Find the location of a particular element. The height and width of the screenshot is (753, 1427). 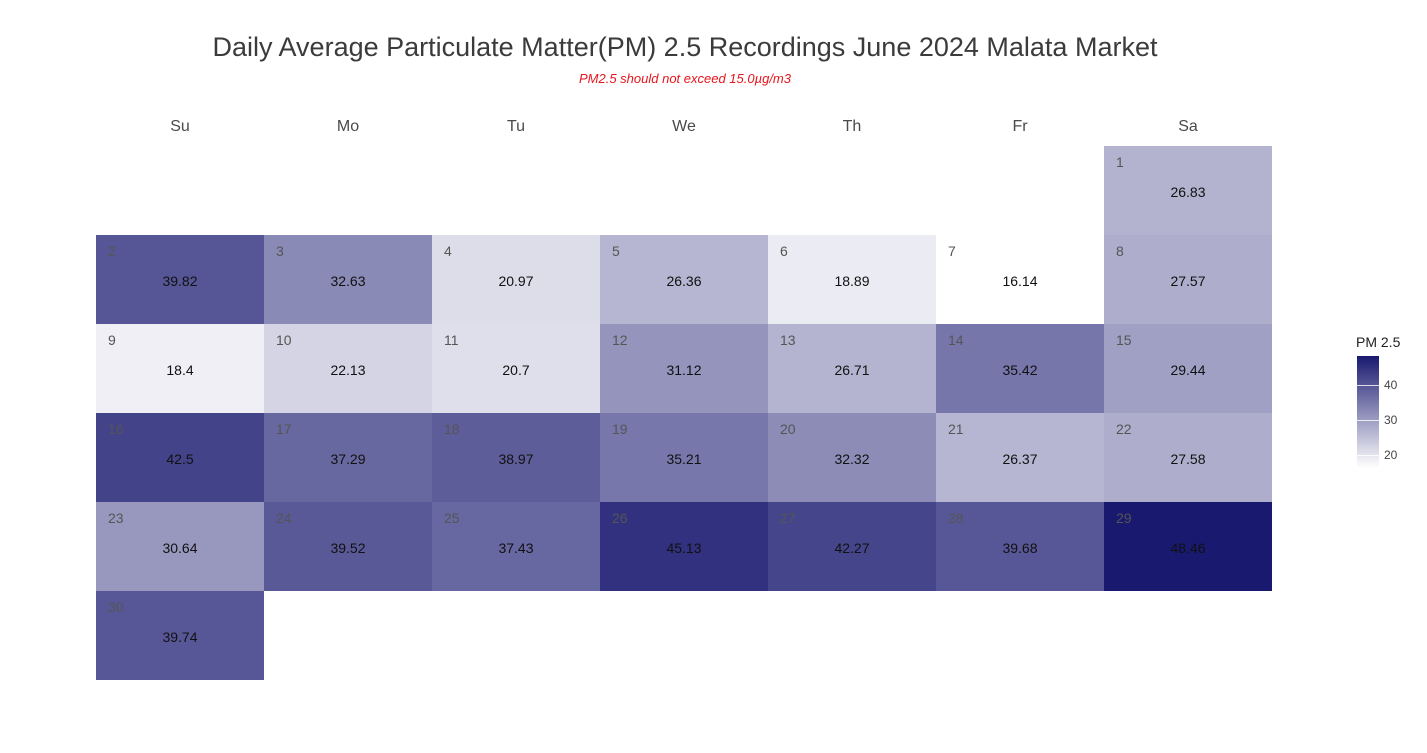

calendar-day-cell: 24 39.52 is located at coordinates (348, 546).